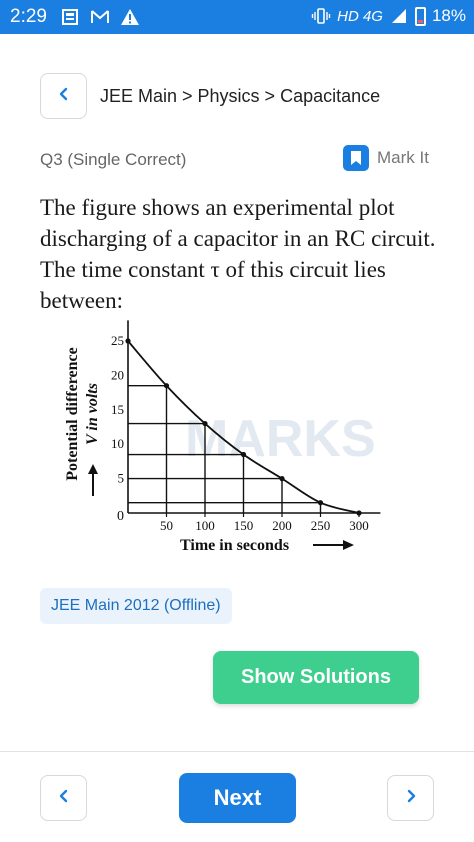  Describe the element at coordinates (117, 443) in the screenshot. I see `y-tick-label: 10` at that location.